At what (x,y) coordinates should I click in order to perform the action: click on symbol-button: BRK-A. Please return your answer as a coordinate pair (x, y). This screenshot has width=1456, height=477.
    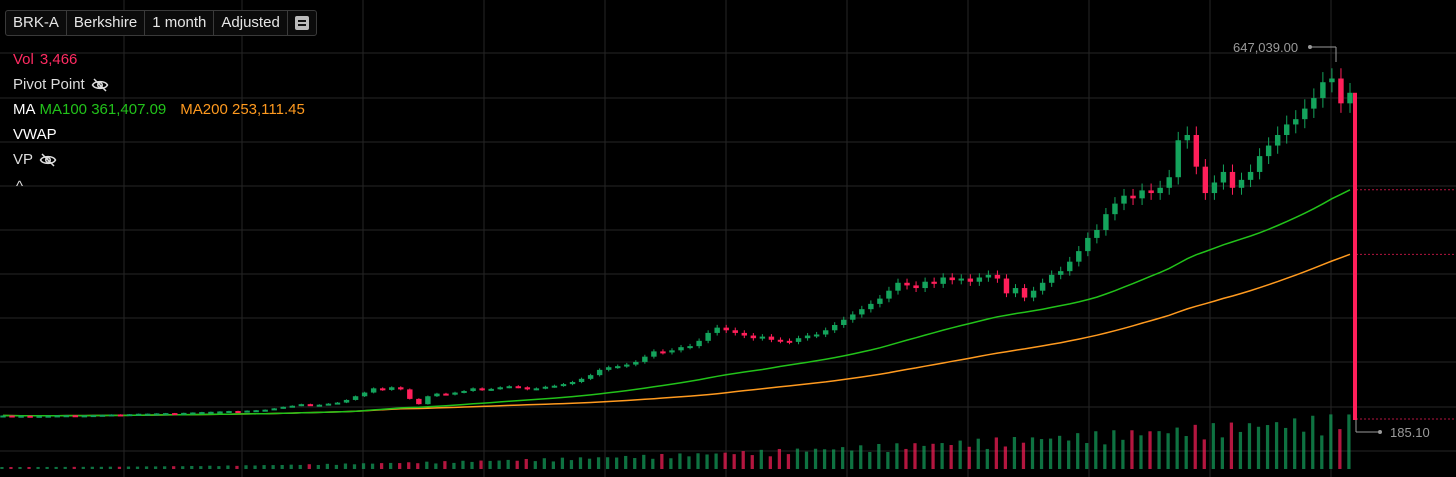
    Looking at the image, I should click on (36, 23).